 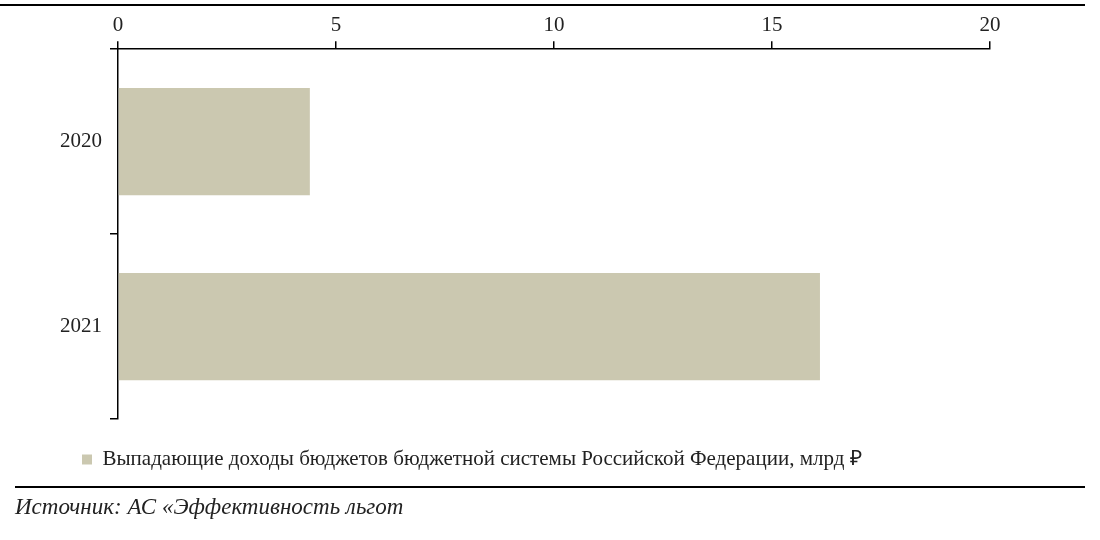 What do you see at coordinates (554, 24) in the screenshot?
I see `x-tick-label: 10` at bounding box center [554, 24].